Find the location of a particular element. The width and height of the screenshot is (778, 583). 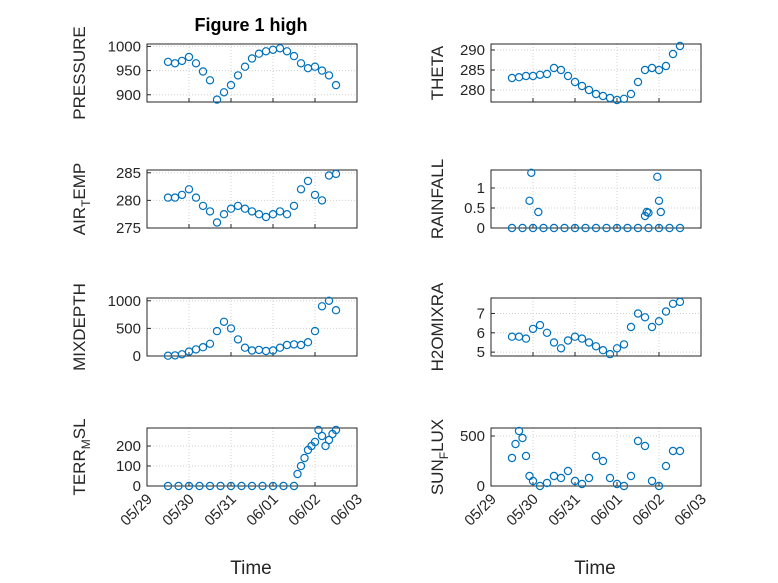

y-axis-label-main: AIR is located at coordinates (79, 221).